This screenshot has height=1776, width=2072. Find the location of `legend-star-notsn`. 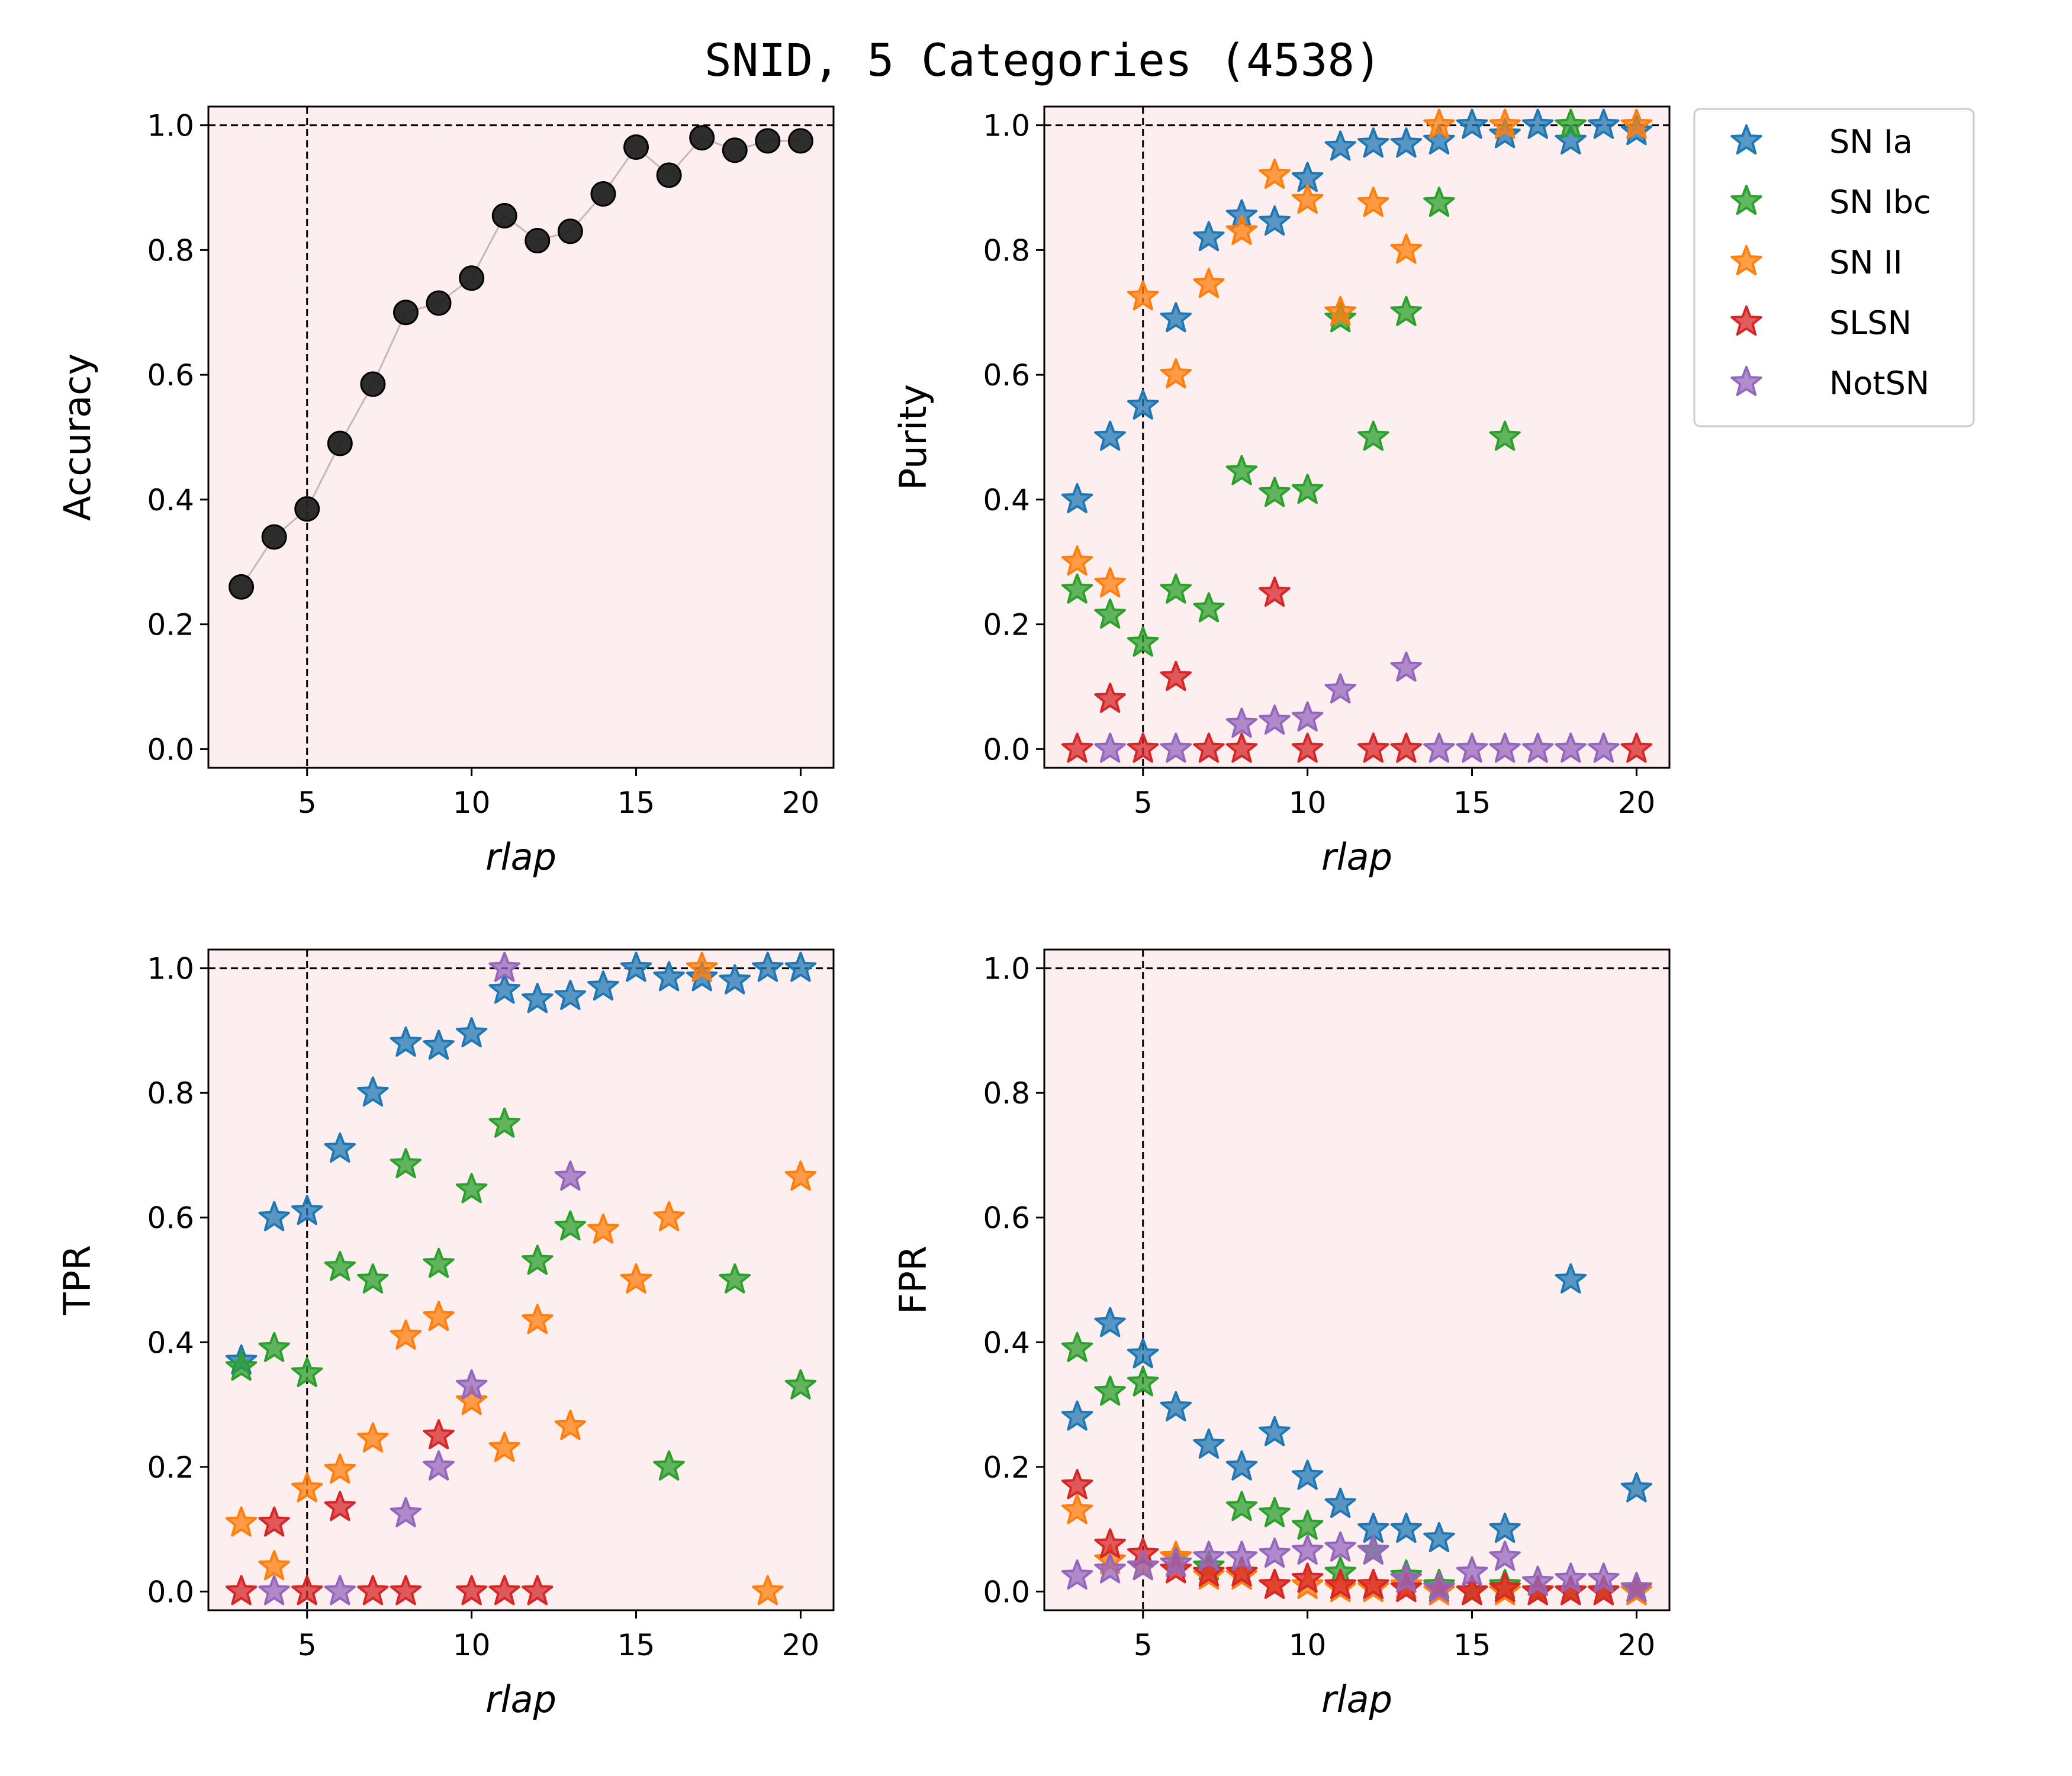

legend-star-notsn is located at coordinates (1746, 381).